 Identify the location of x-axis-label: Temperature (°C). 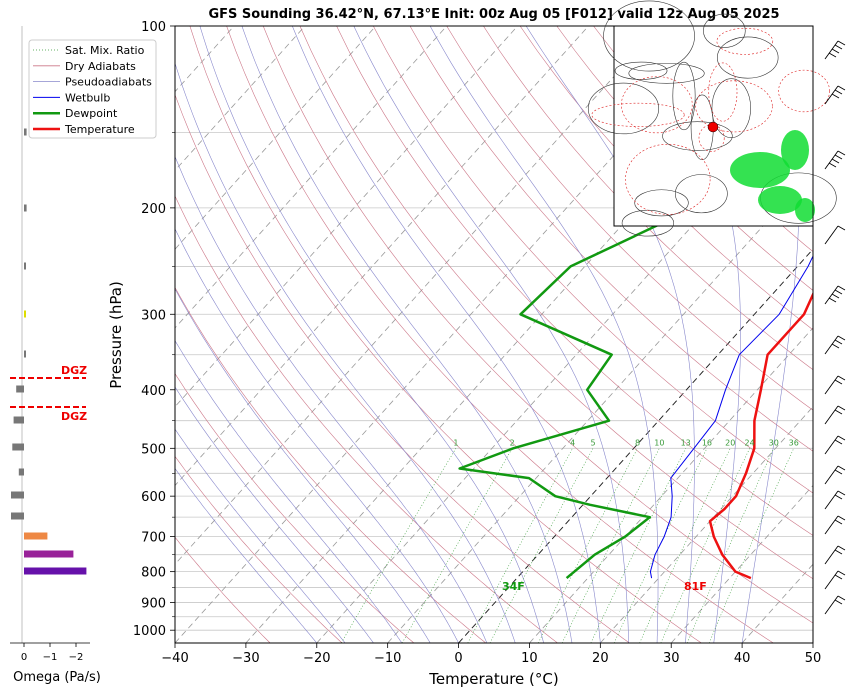
(493, 679).